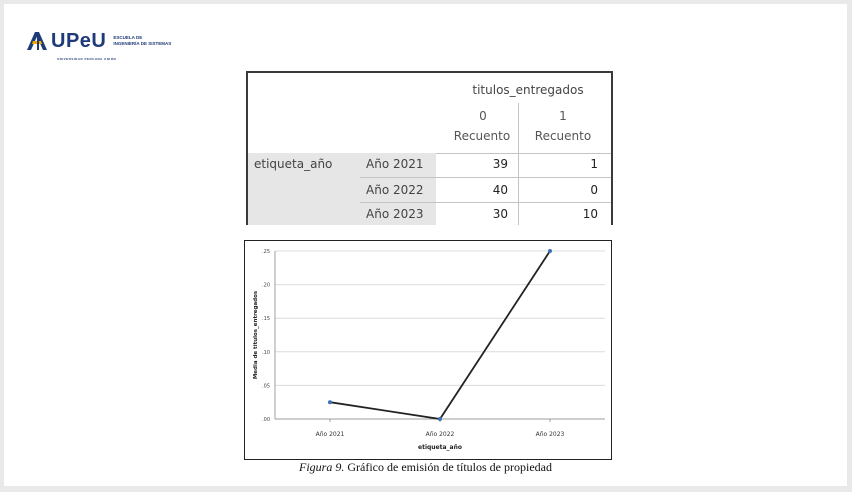  What do you see at coordinates (87, 59) in the screenshot?
I see `logo-university: UNIVERSIDAD PERUANA UNIÓN` at bounding box center [87, 59].